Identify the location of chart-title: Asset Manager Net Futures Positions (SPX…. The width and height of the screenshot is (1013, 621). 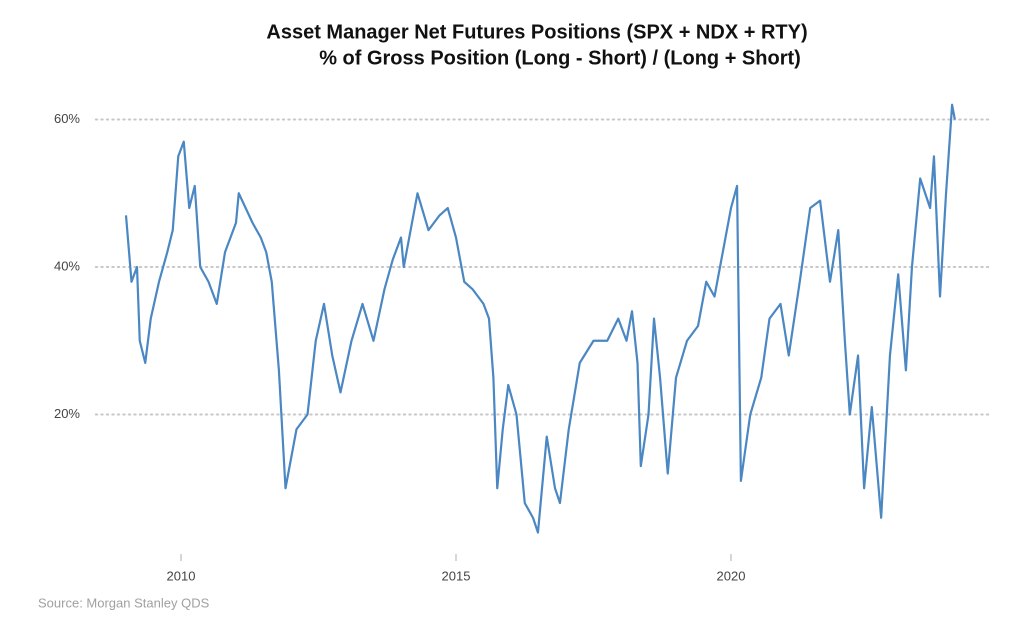
(536, 32).